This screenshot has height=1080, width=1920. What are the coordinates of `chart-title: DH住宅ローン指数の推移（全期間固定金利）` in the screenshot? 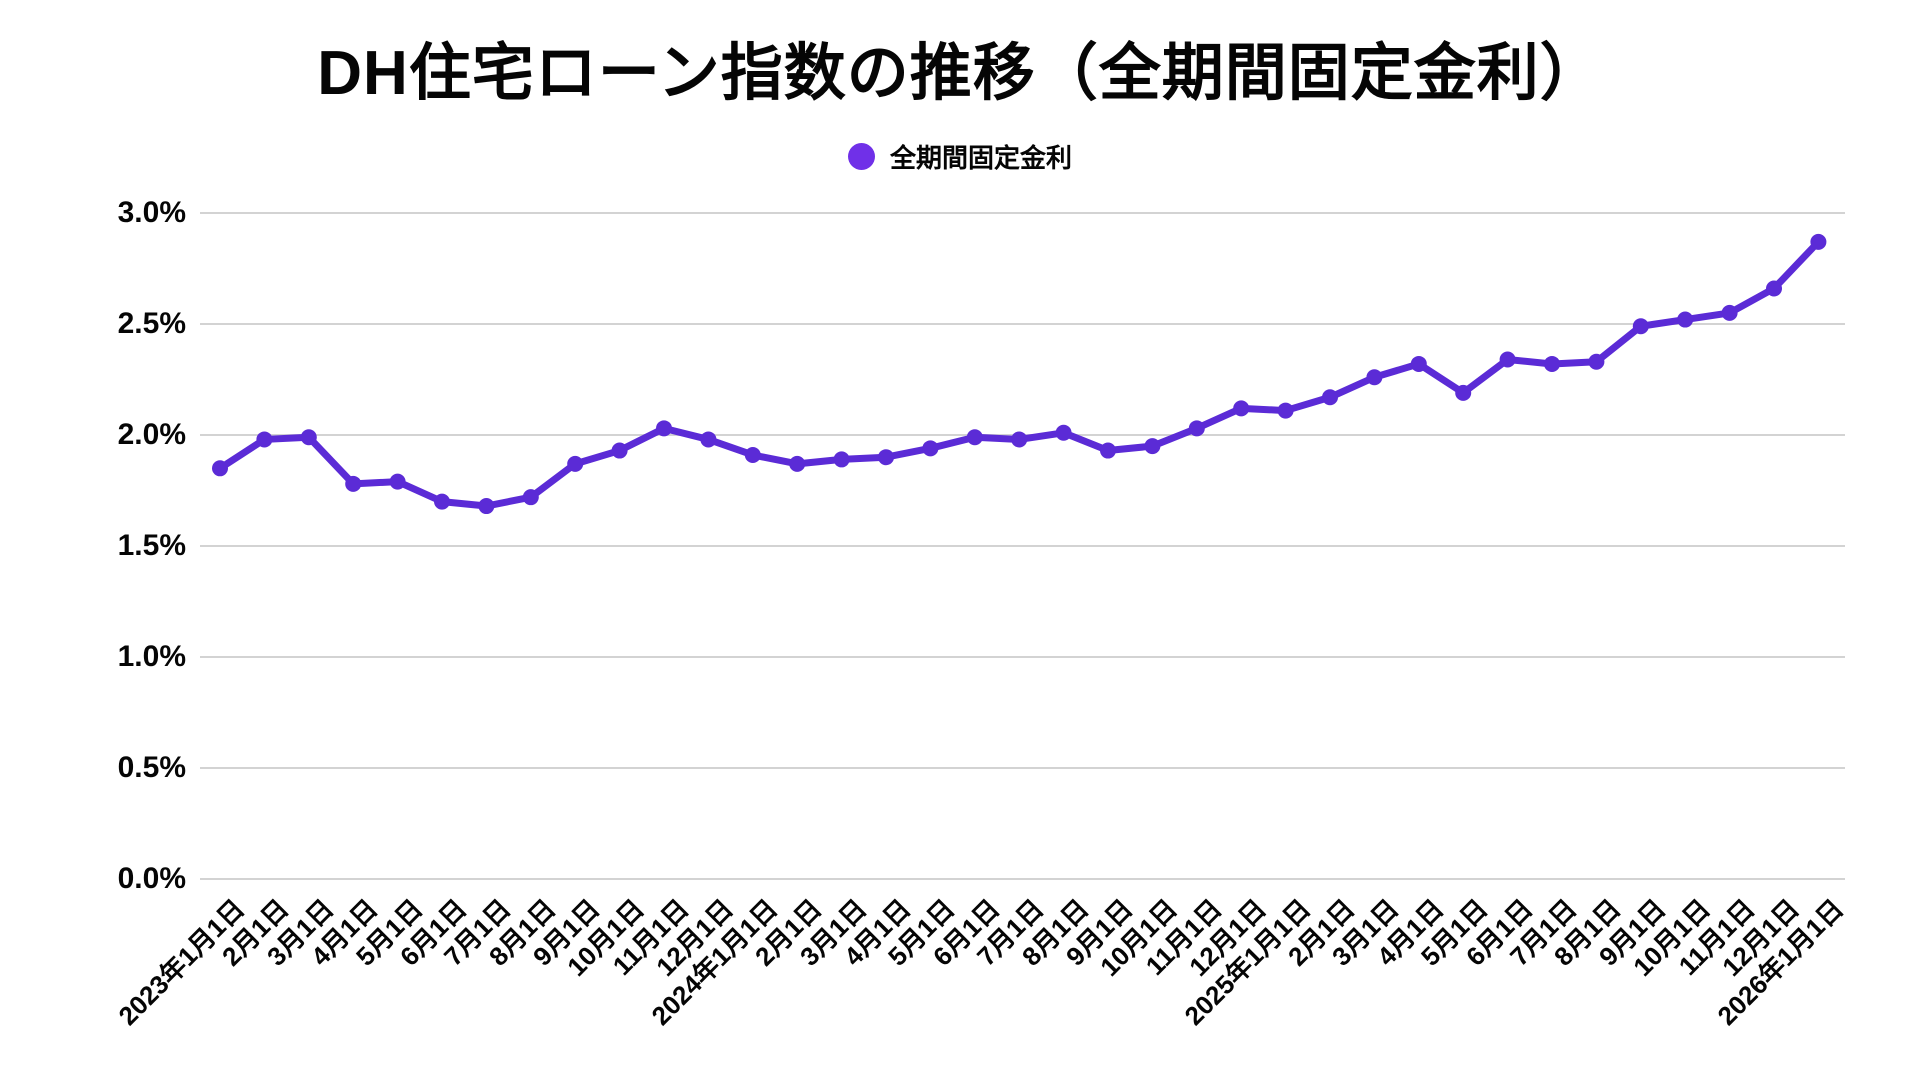 It's located at (960, 73).